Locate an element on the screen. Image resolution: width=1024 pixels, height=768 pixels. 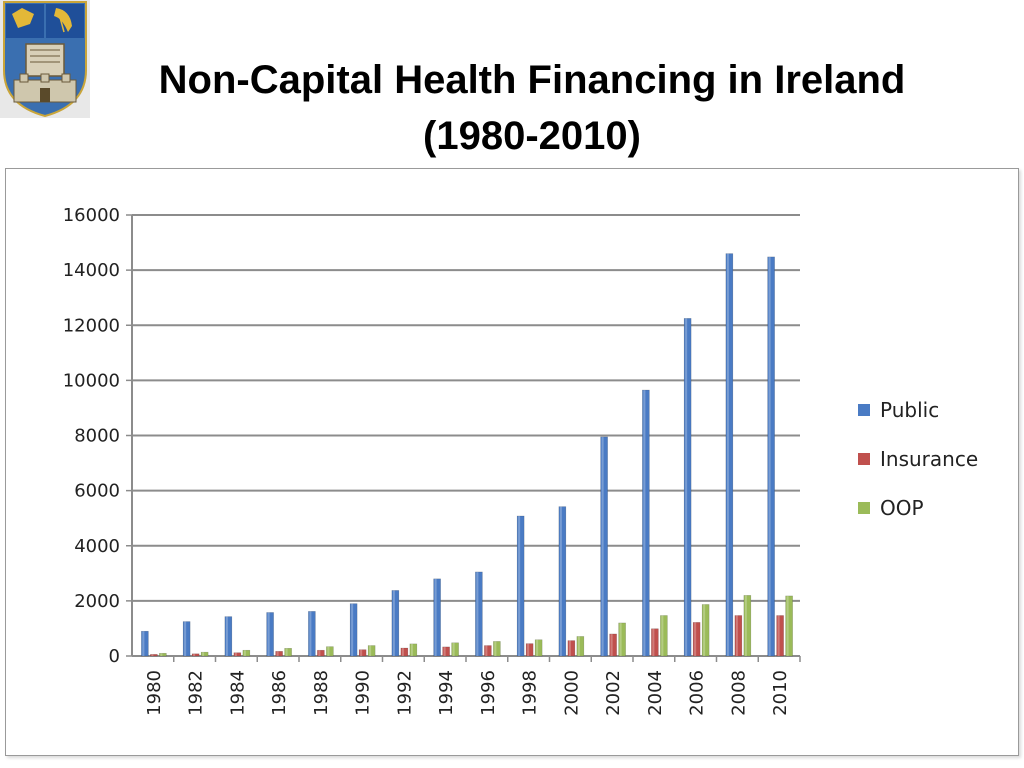
bar-oop-1984 is located at coordinates (246, 653).